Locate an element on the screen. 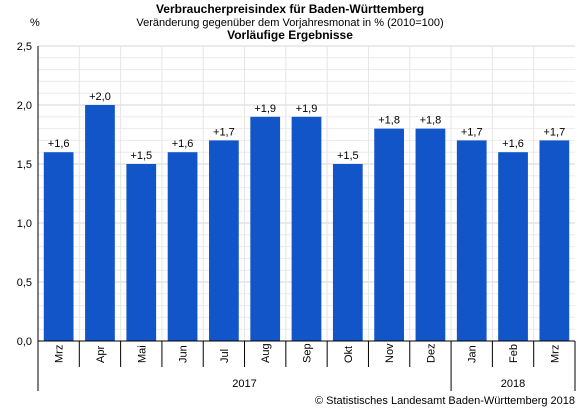 The width and height of the screenshot is (581, 409). year-labels: 2017 2018 is located at coordinates (306, 379).